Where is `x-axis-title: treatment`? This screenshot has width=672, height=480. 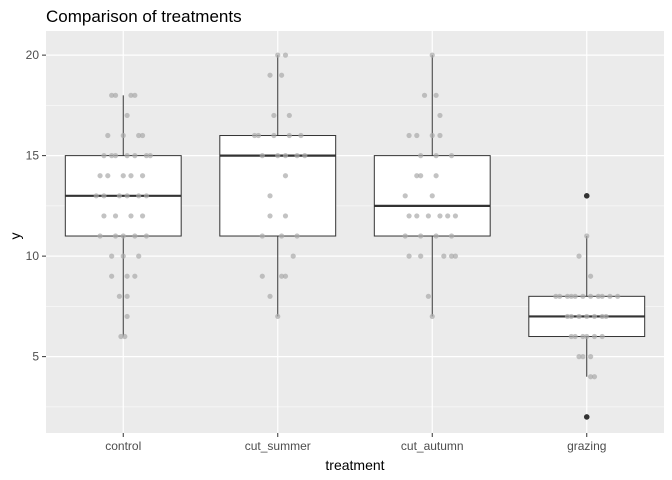
x-axis-title: treatment is located at coordinates (354, 465).